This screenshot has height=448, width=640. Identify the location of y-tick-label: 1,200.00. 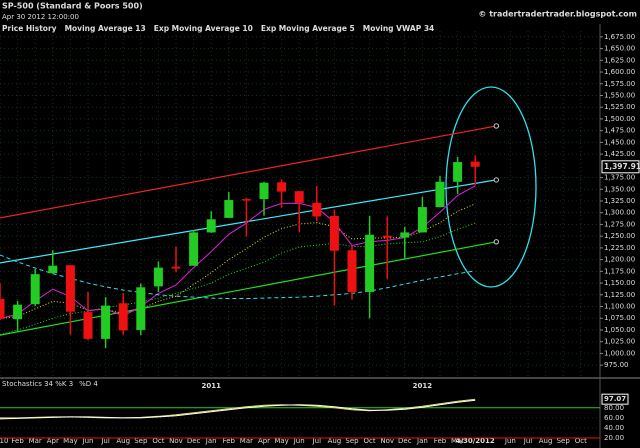
(619, 260).